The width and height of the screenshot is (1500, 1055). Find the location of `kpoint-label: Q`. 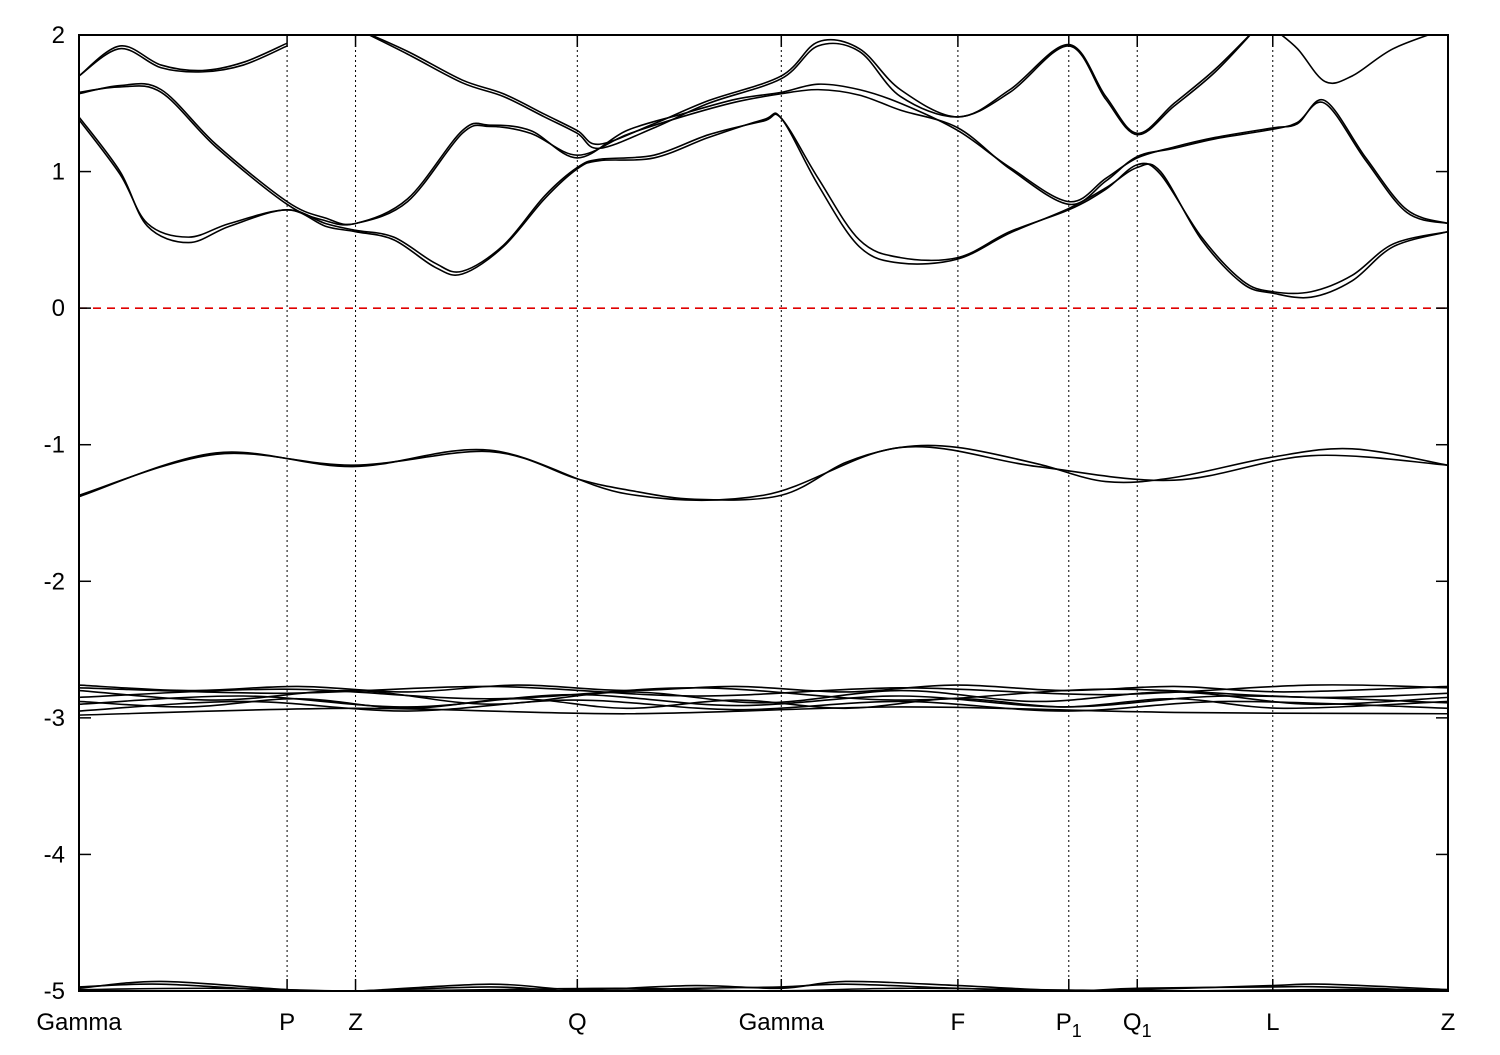

kpoint-label: Q is located at coordinates (577, 1022).